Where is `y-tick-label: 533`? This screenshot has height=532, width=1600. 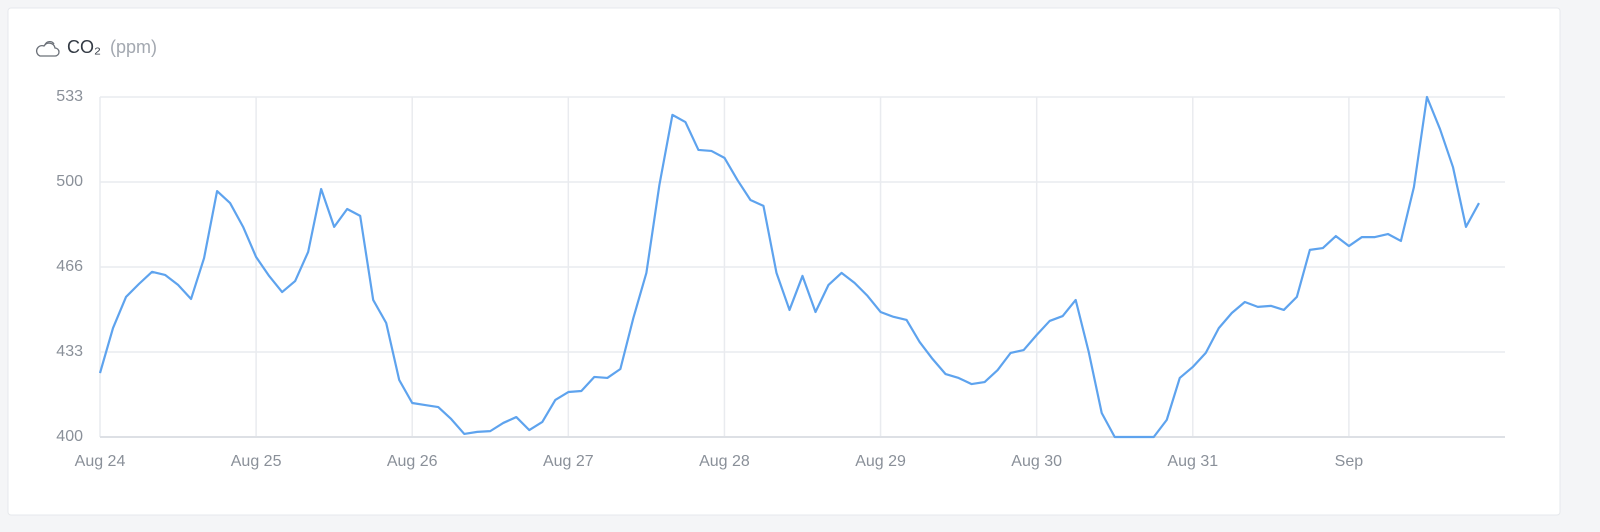
y-tick-label: 533 is located at coordinates (69, 96).